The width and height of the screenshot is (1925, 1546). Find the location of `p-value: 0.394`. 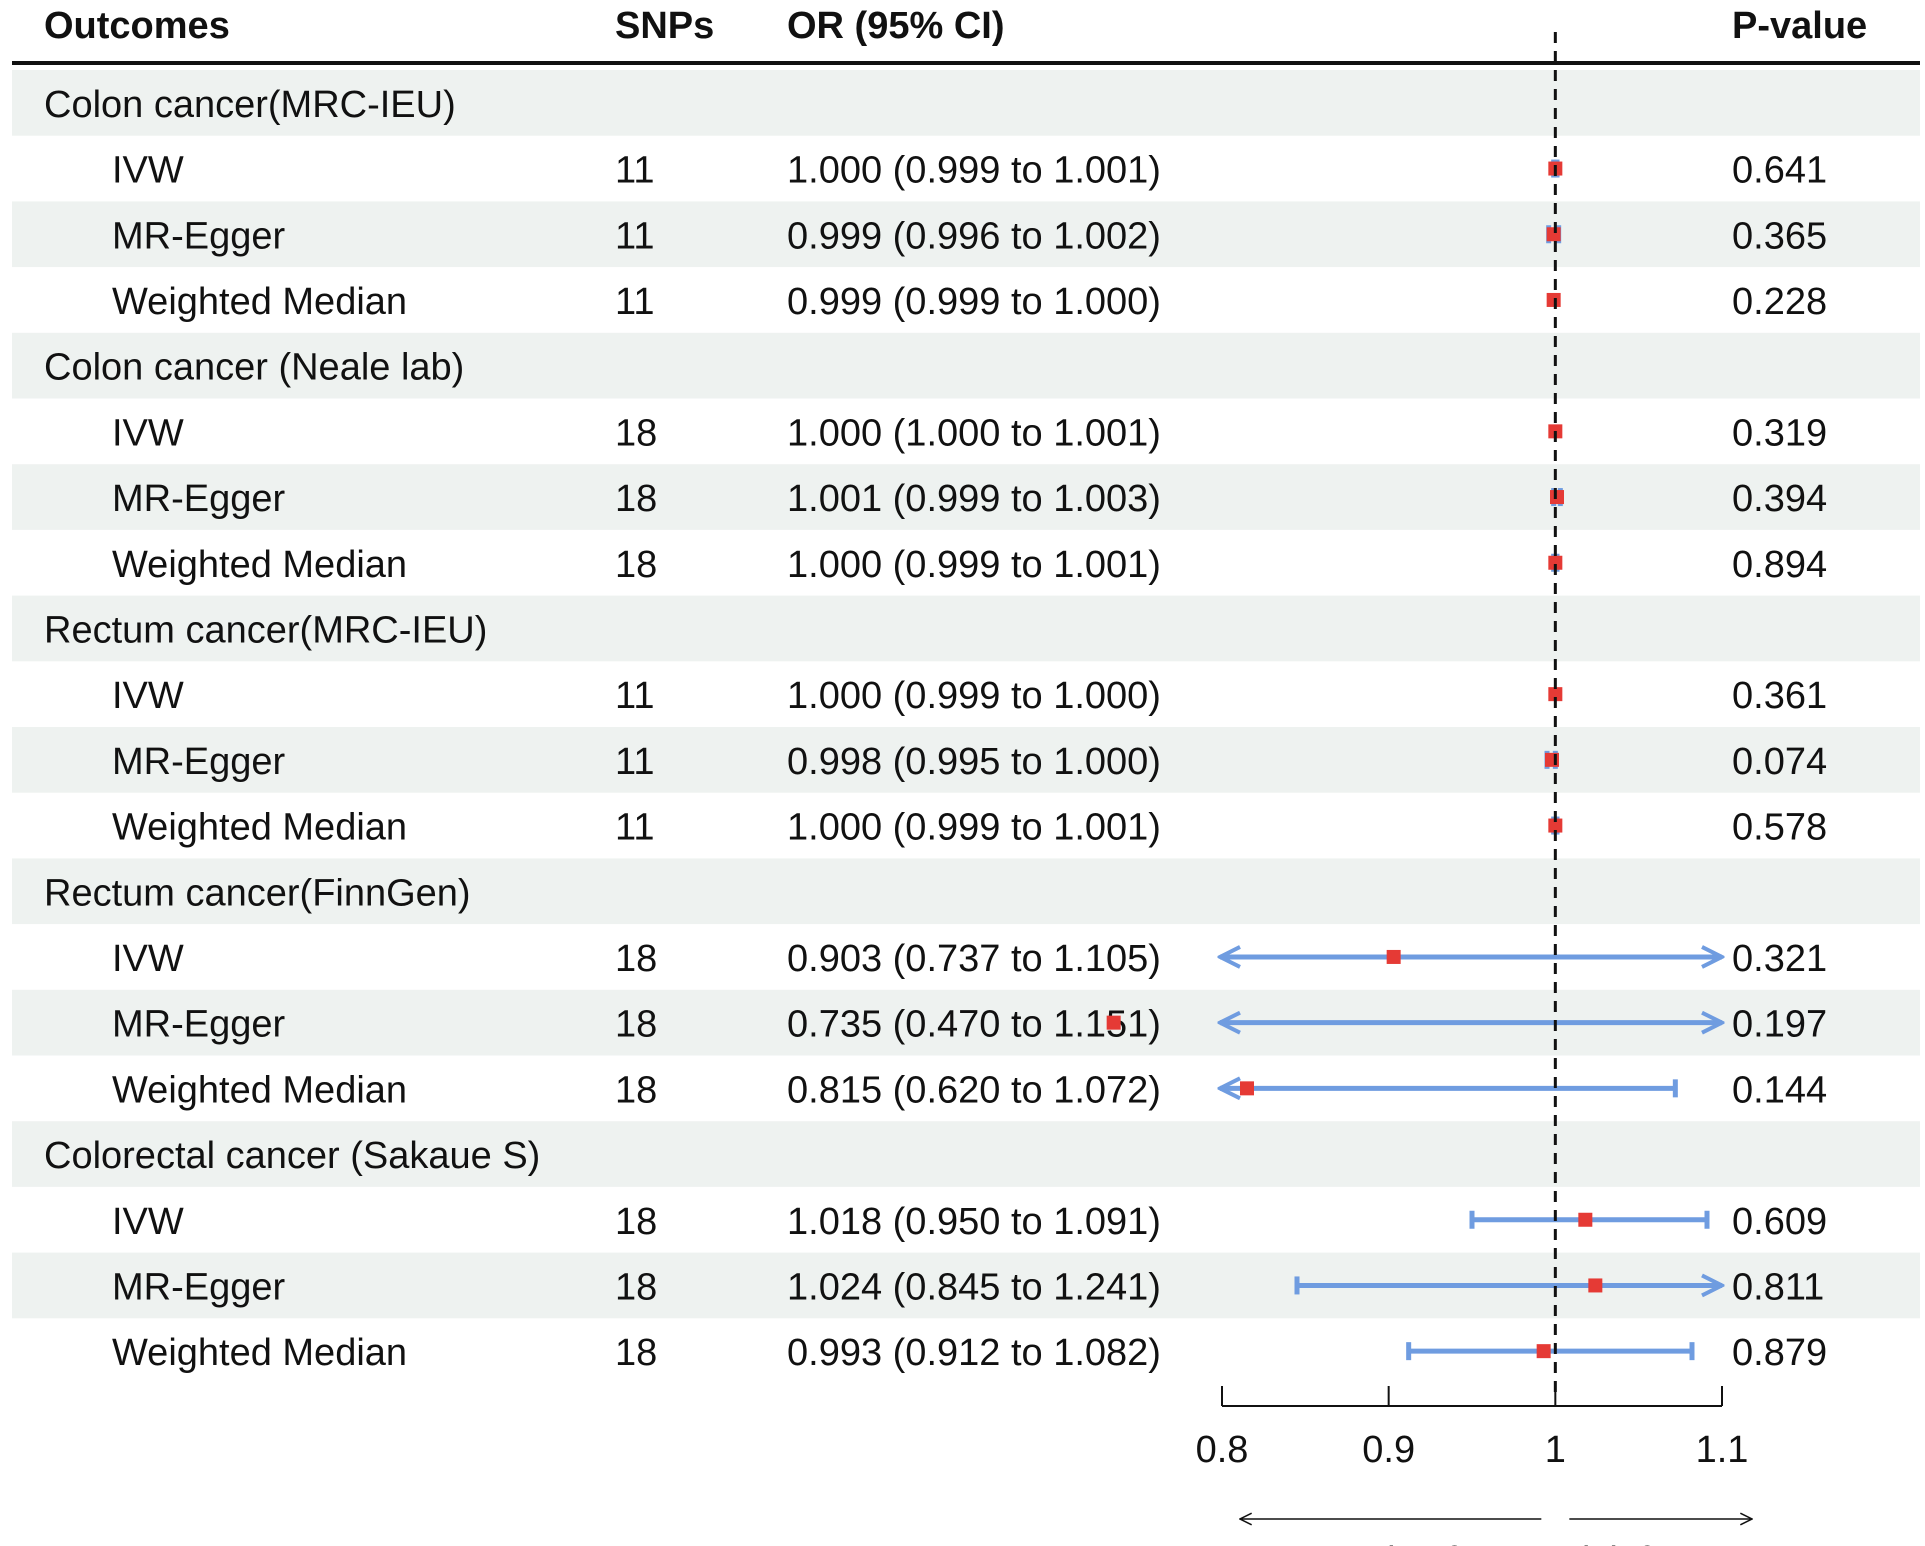

p-value: 0.394 is located at coordinates (1779, 499).